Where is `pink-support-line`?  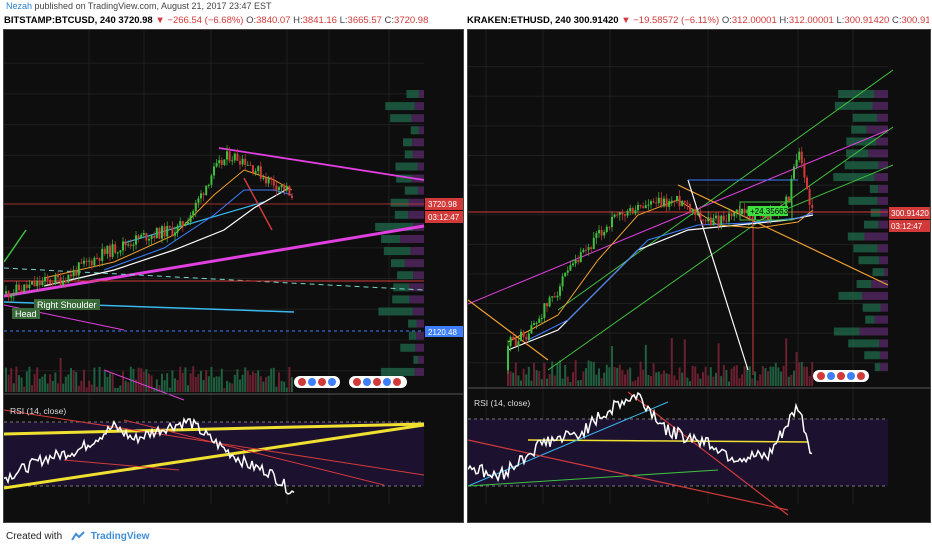 pink-support-line is located at coordinates (214, 261).